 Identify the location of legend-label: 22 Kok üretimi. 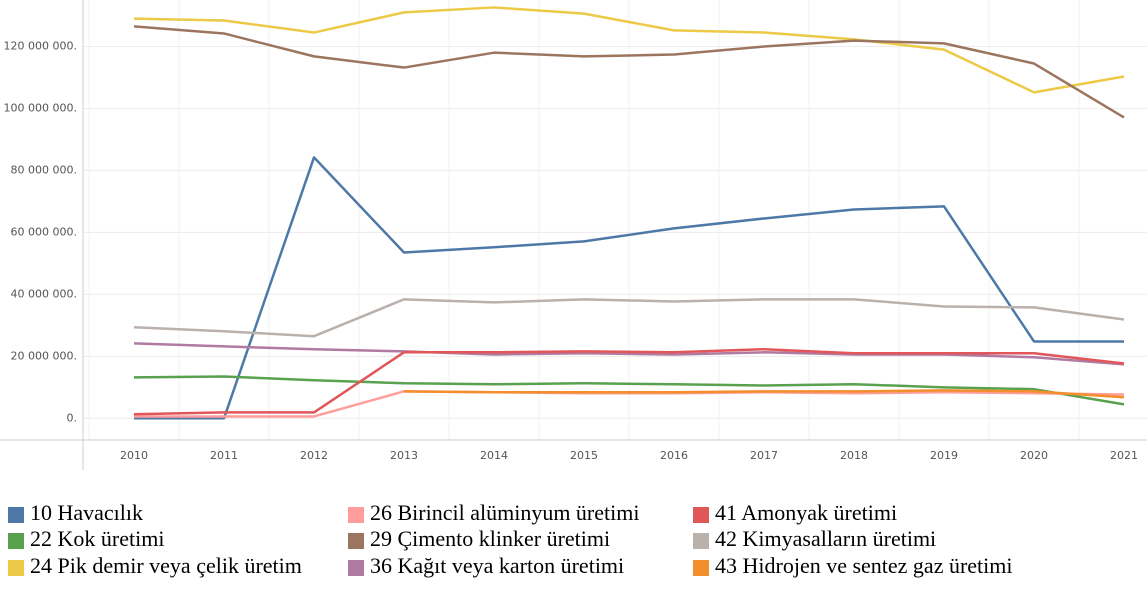
(97, 538).